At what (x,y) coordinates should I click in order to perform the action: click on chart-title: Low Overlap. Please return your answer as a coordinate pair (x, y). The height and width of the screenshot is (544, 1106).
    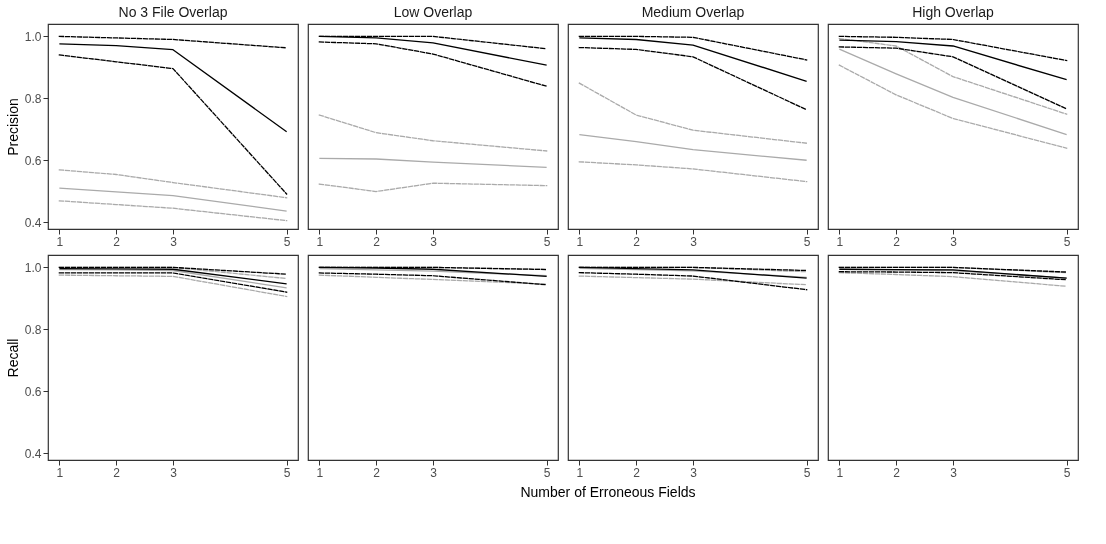
    Looking at the image, I should click on (433, 12).